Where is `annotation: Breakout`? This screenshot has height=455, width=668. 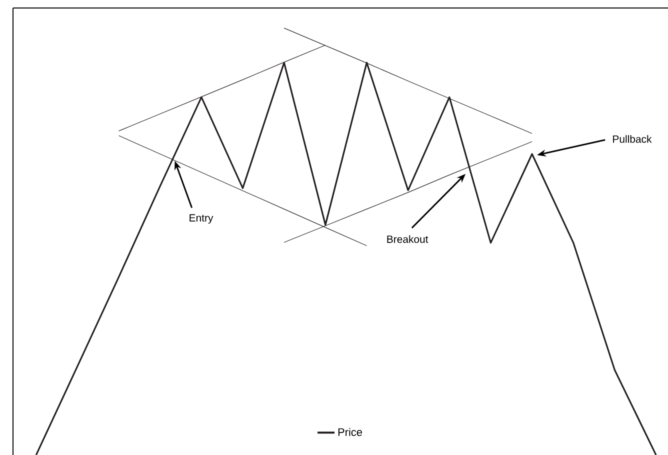
annotation: Breakout is located at coordinates (407, 239).